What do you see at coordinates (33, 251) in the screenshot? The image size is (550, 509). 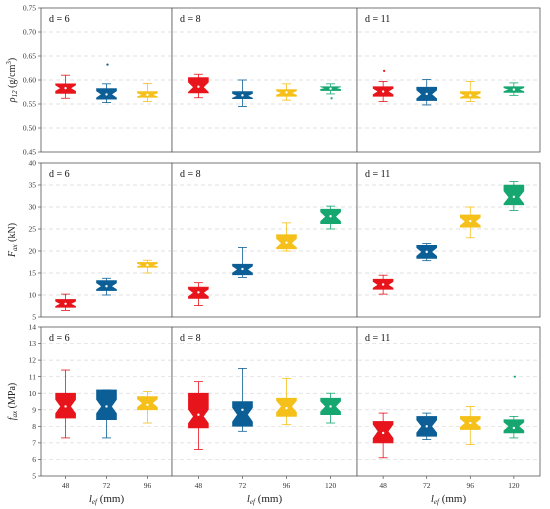 I see `y-tick-label: 20` at bounding box center [33, 251].